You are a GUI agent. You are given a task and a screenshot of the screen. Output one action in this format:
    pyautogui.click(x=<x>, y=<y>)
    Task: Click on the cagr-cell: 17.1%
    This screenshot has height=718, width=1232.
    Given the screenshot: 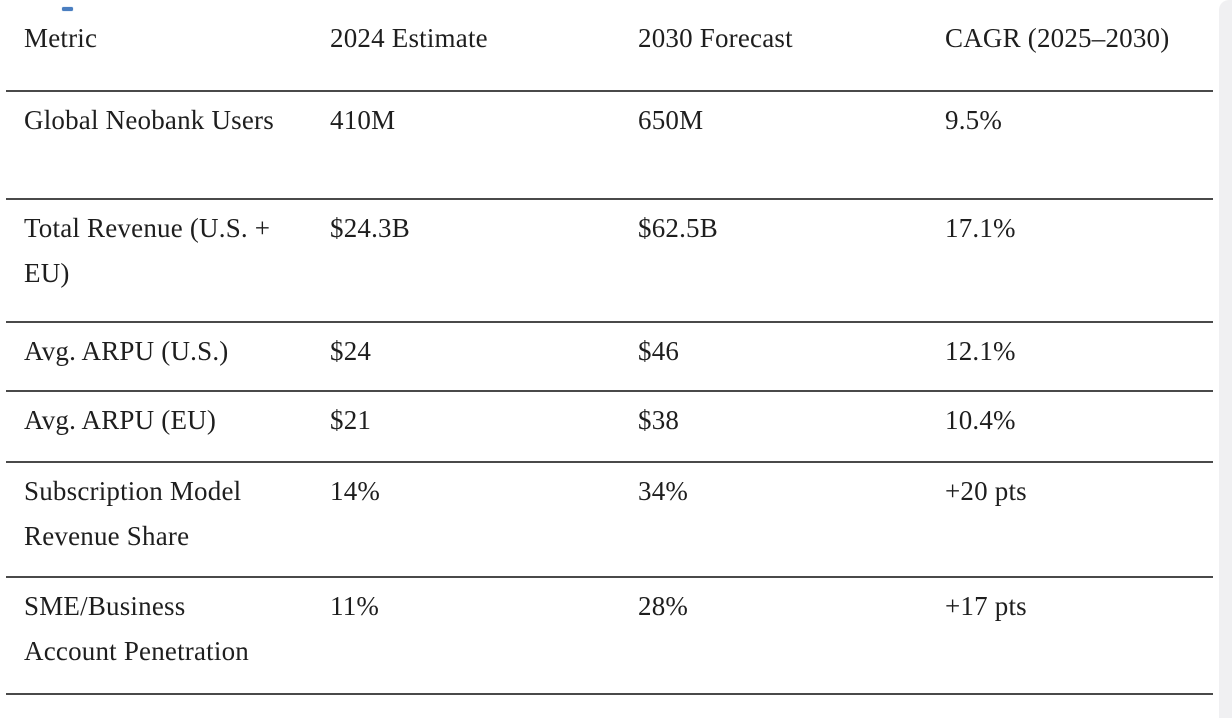 What is the action you would take?
    pyautogui.click(x=1079, y=260)
    